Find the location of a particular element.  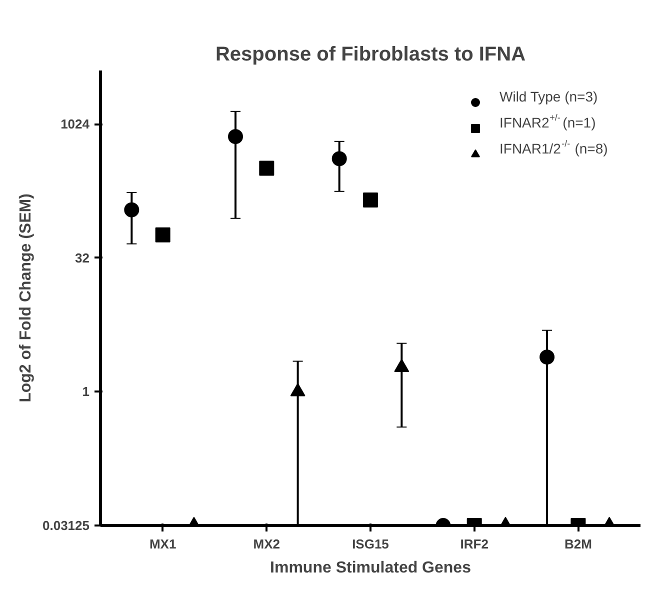

legend-label: IFNAR2+/- (n=1) is located at coordinates (548, 121).